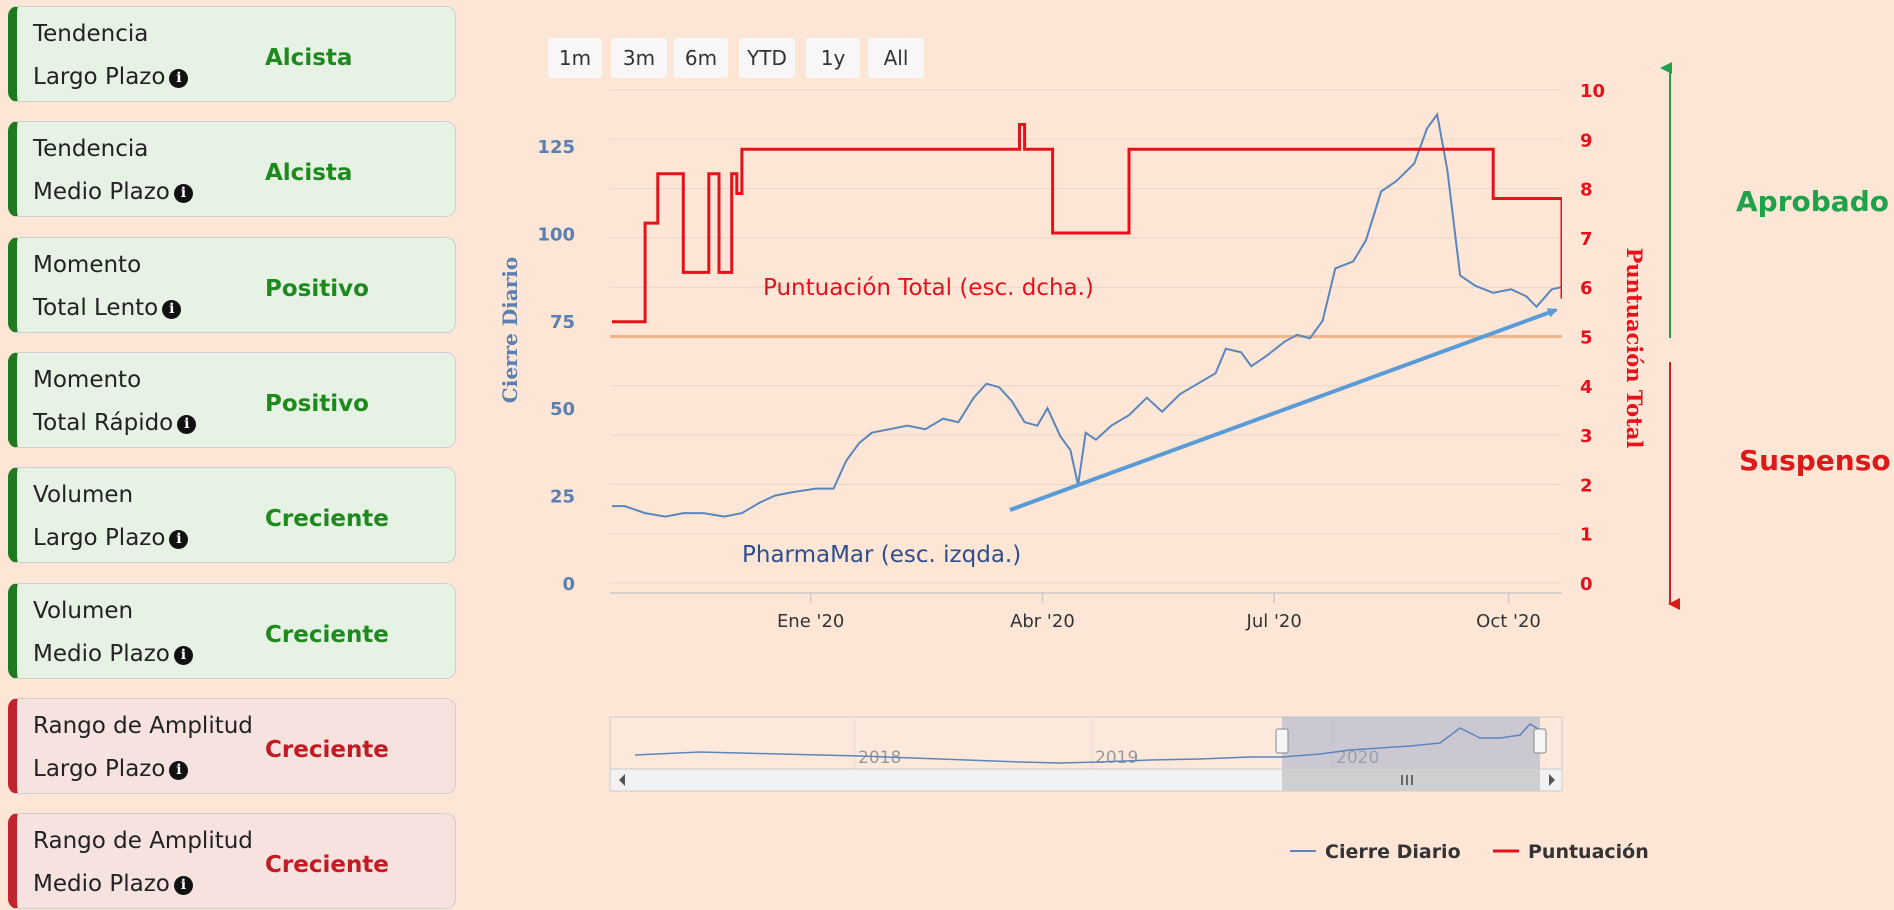  Describe the element at coordinates (232, 399) in the screenshot. I see `indicator-card: Momento Total Rápido i Positivo` at that location.